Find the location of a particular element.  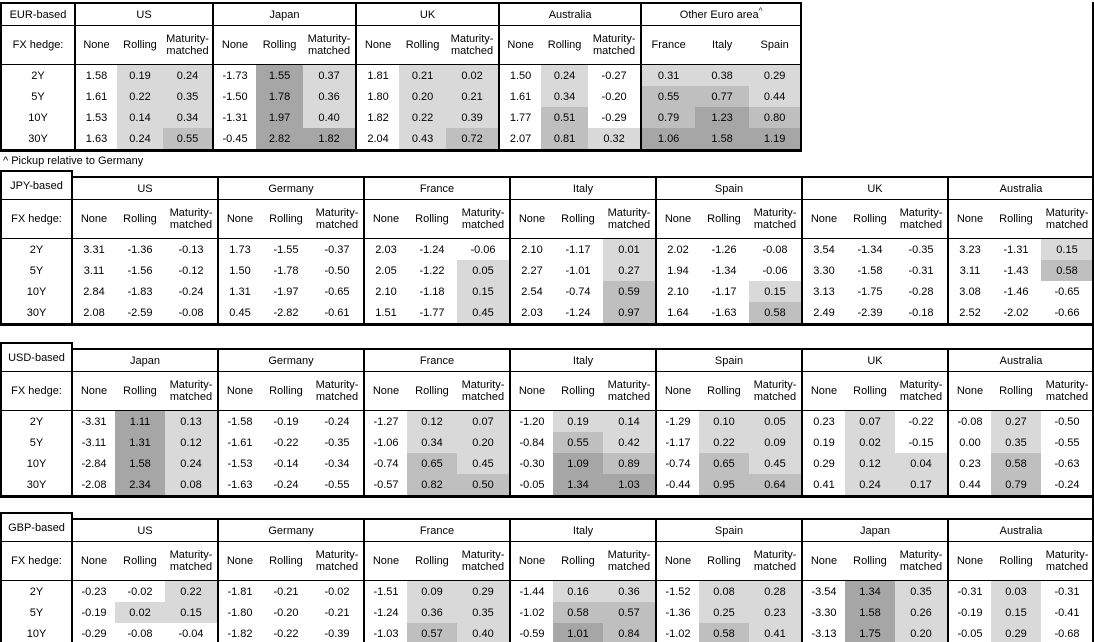

value-cell: 1.77 is located at coordinates (520, 117).